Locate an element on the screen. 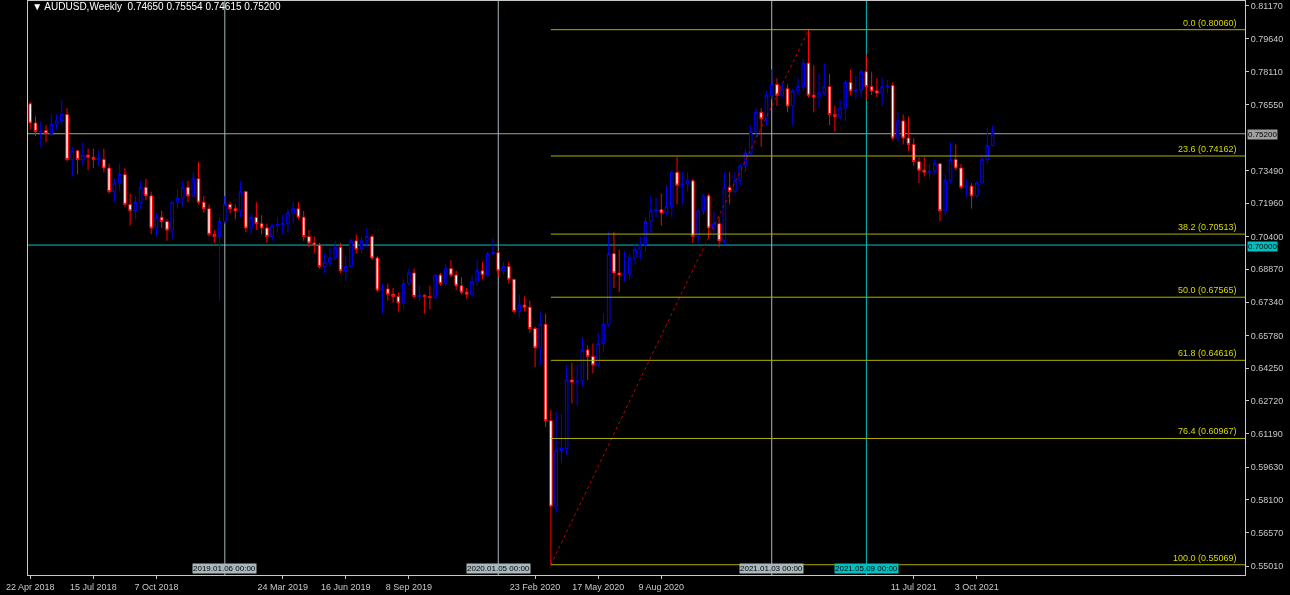  y-tick-label: 0.55010 is located at coordinates (1267, 566).